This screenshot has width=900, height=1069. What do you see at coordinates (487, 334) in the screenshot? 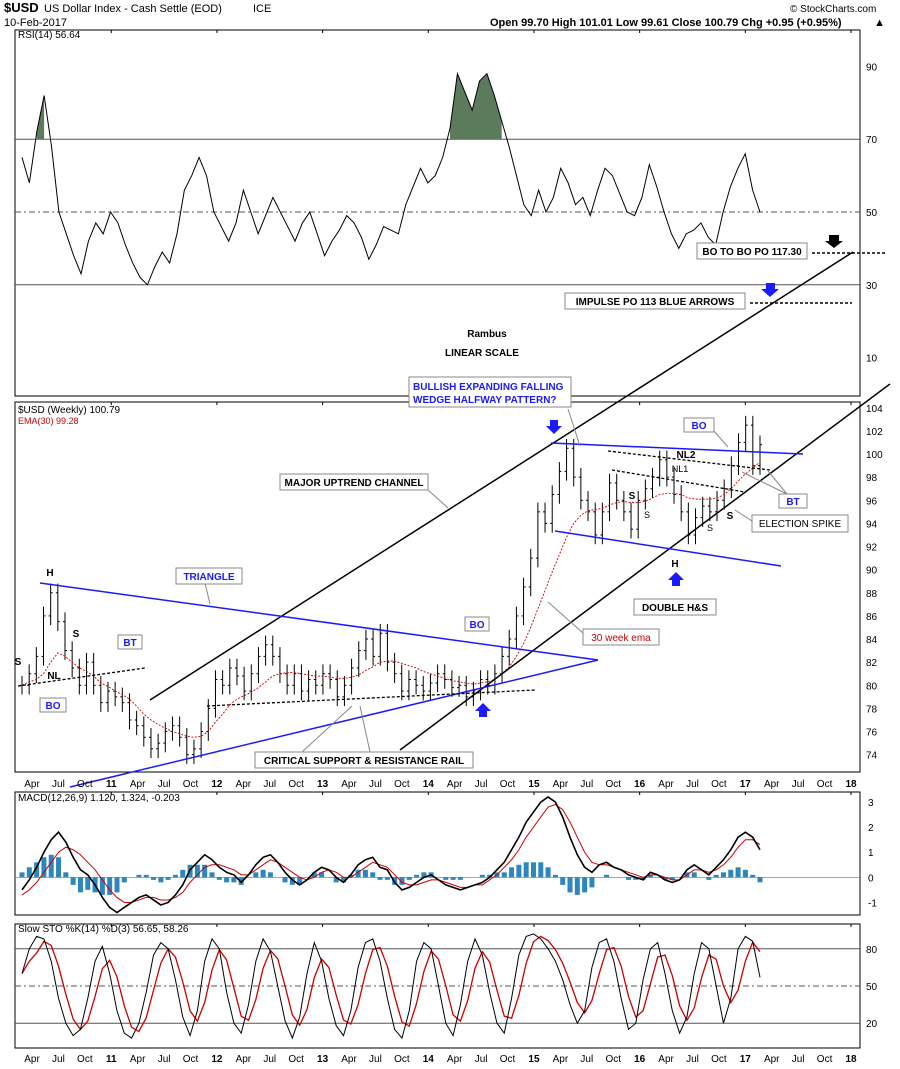
I see `author-label: Rambus` at bounding box center [487, 334].